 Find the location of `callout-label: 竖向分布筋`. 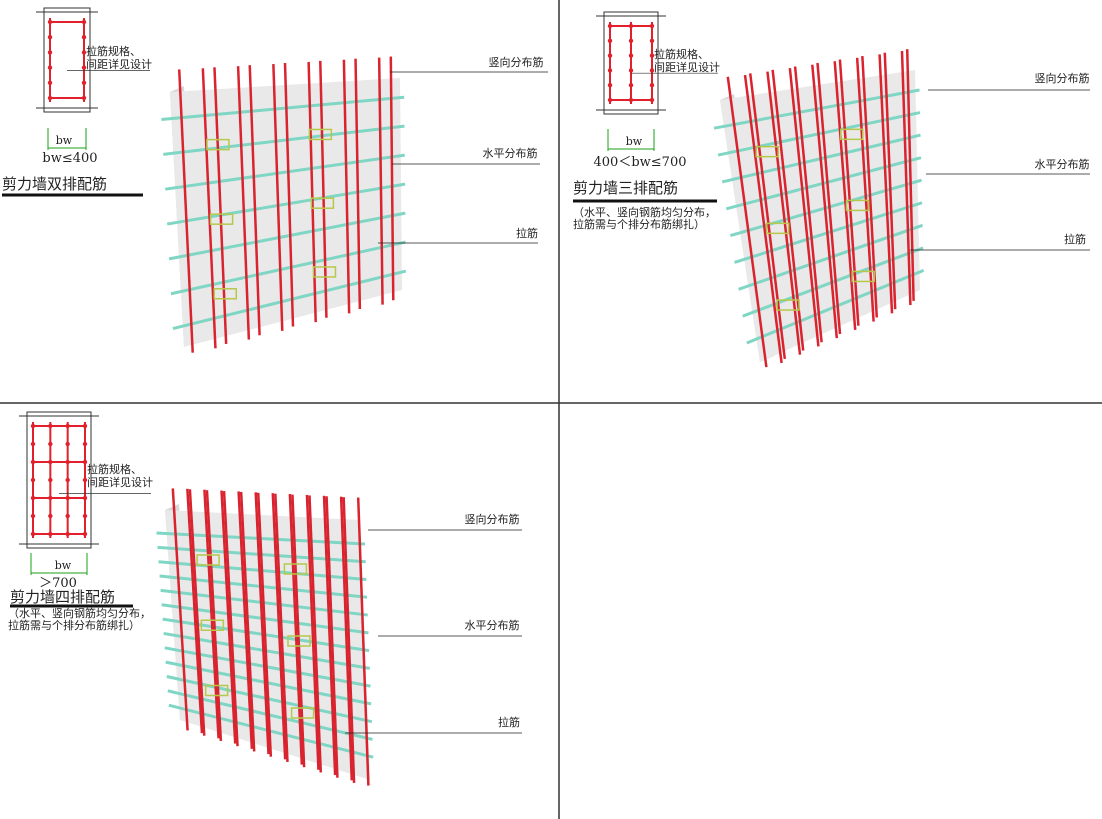

callout-label: 竖向分布筋 is located at coordinates (516, 62).